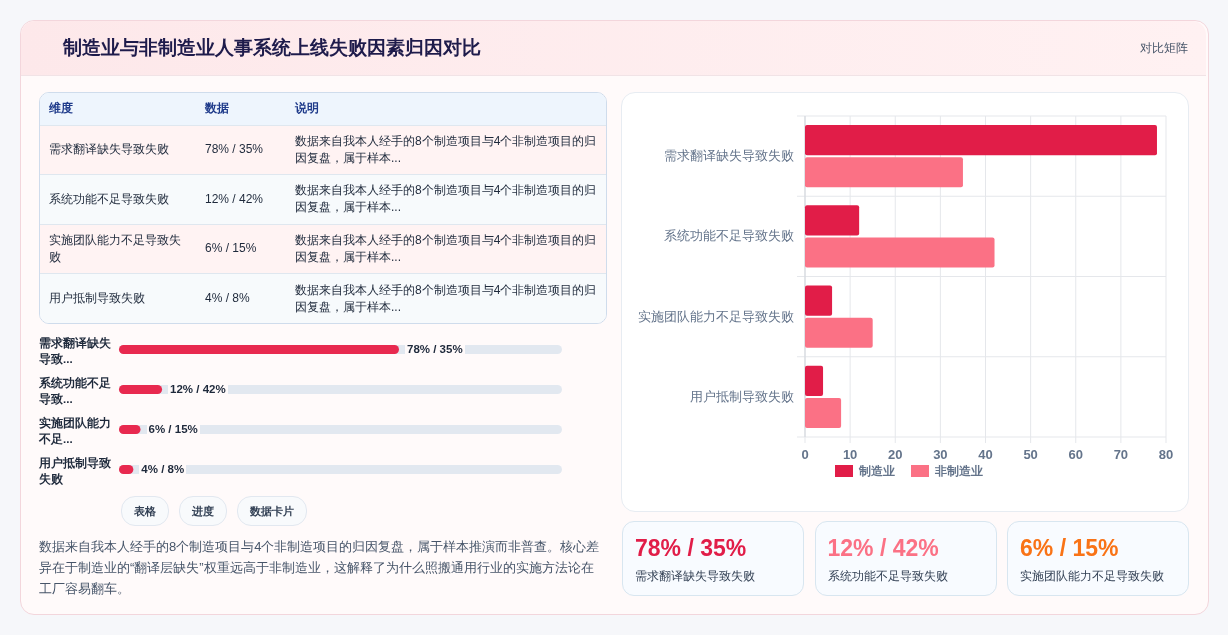 This screenshot has height=635, width=1228. I want to click on x-tick-label: 40, so click(985, 454).